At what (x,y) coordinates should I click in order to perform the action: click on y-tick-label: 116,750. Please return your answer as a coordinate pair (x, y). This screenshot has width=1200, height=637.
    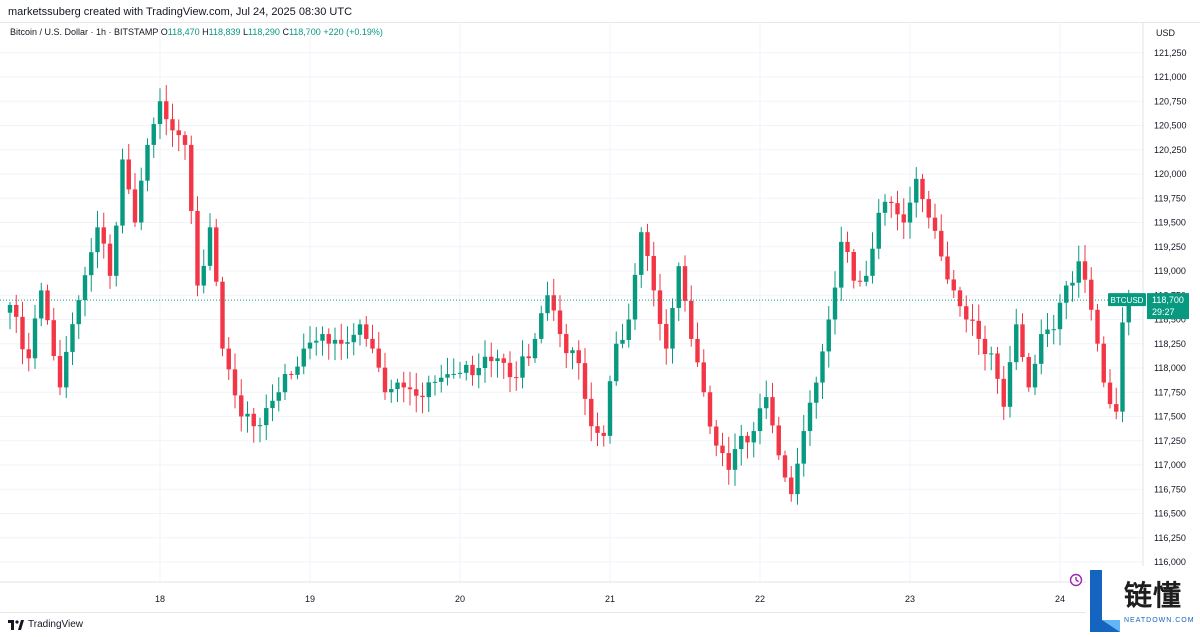
    Looking at the image, I should click on (1170, 489).